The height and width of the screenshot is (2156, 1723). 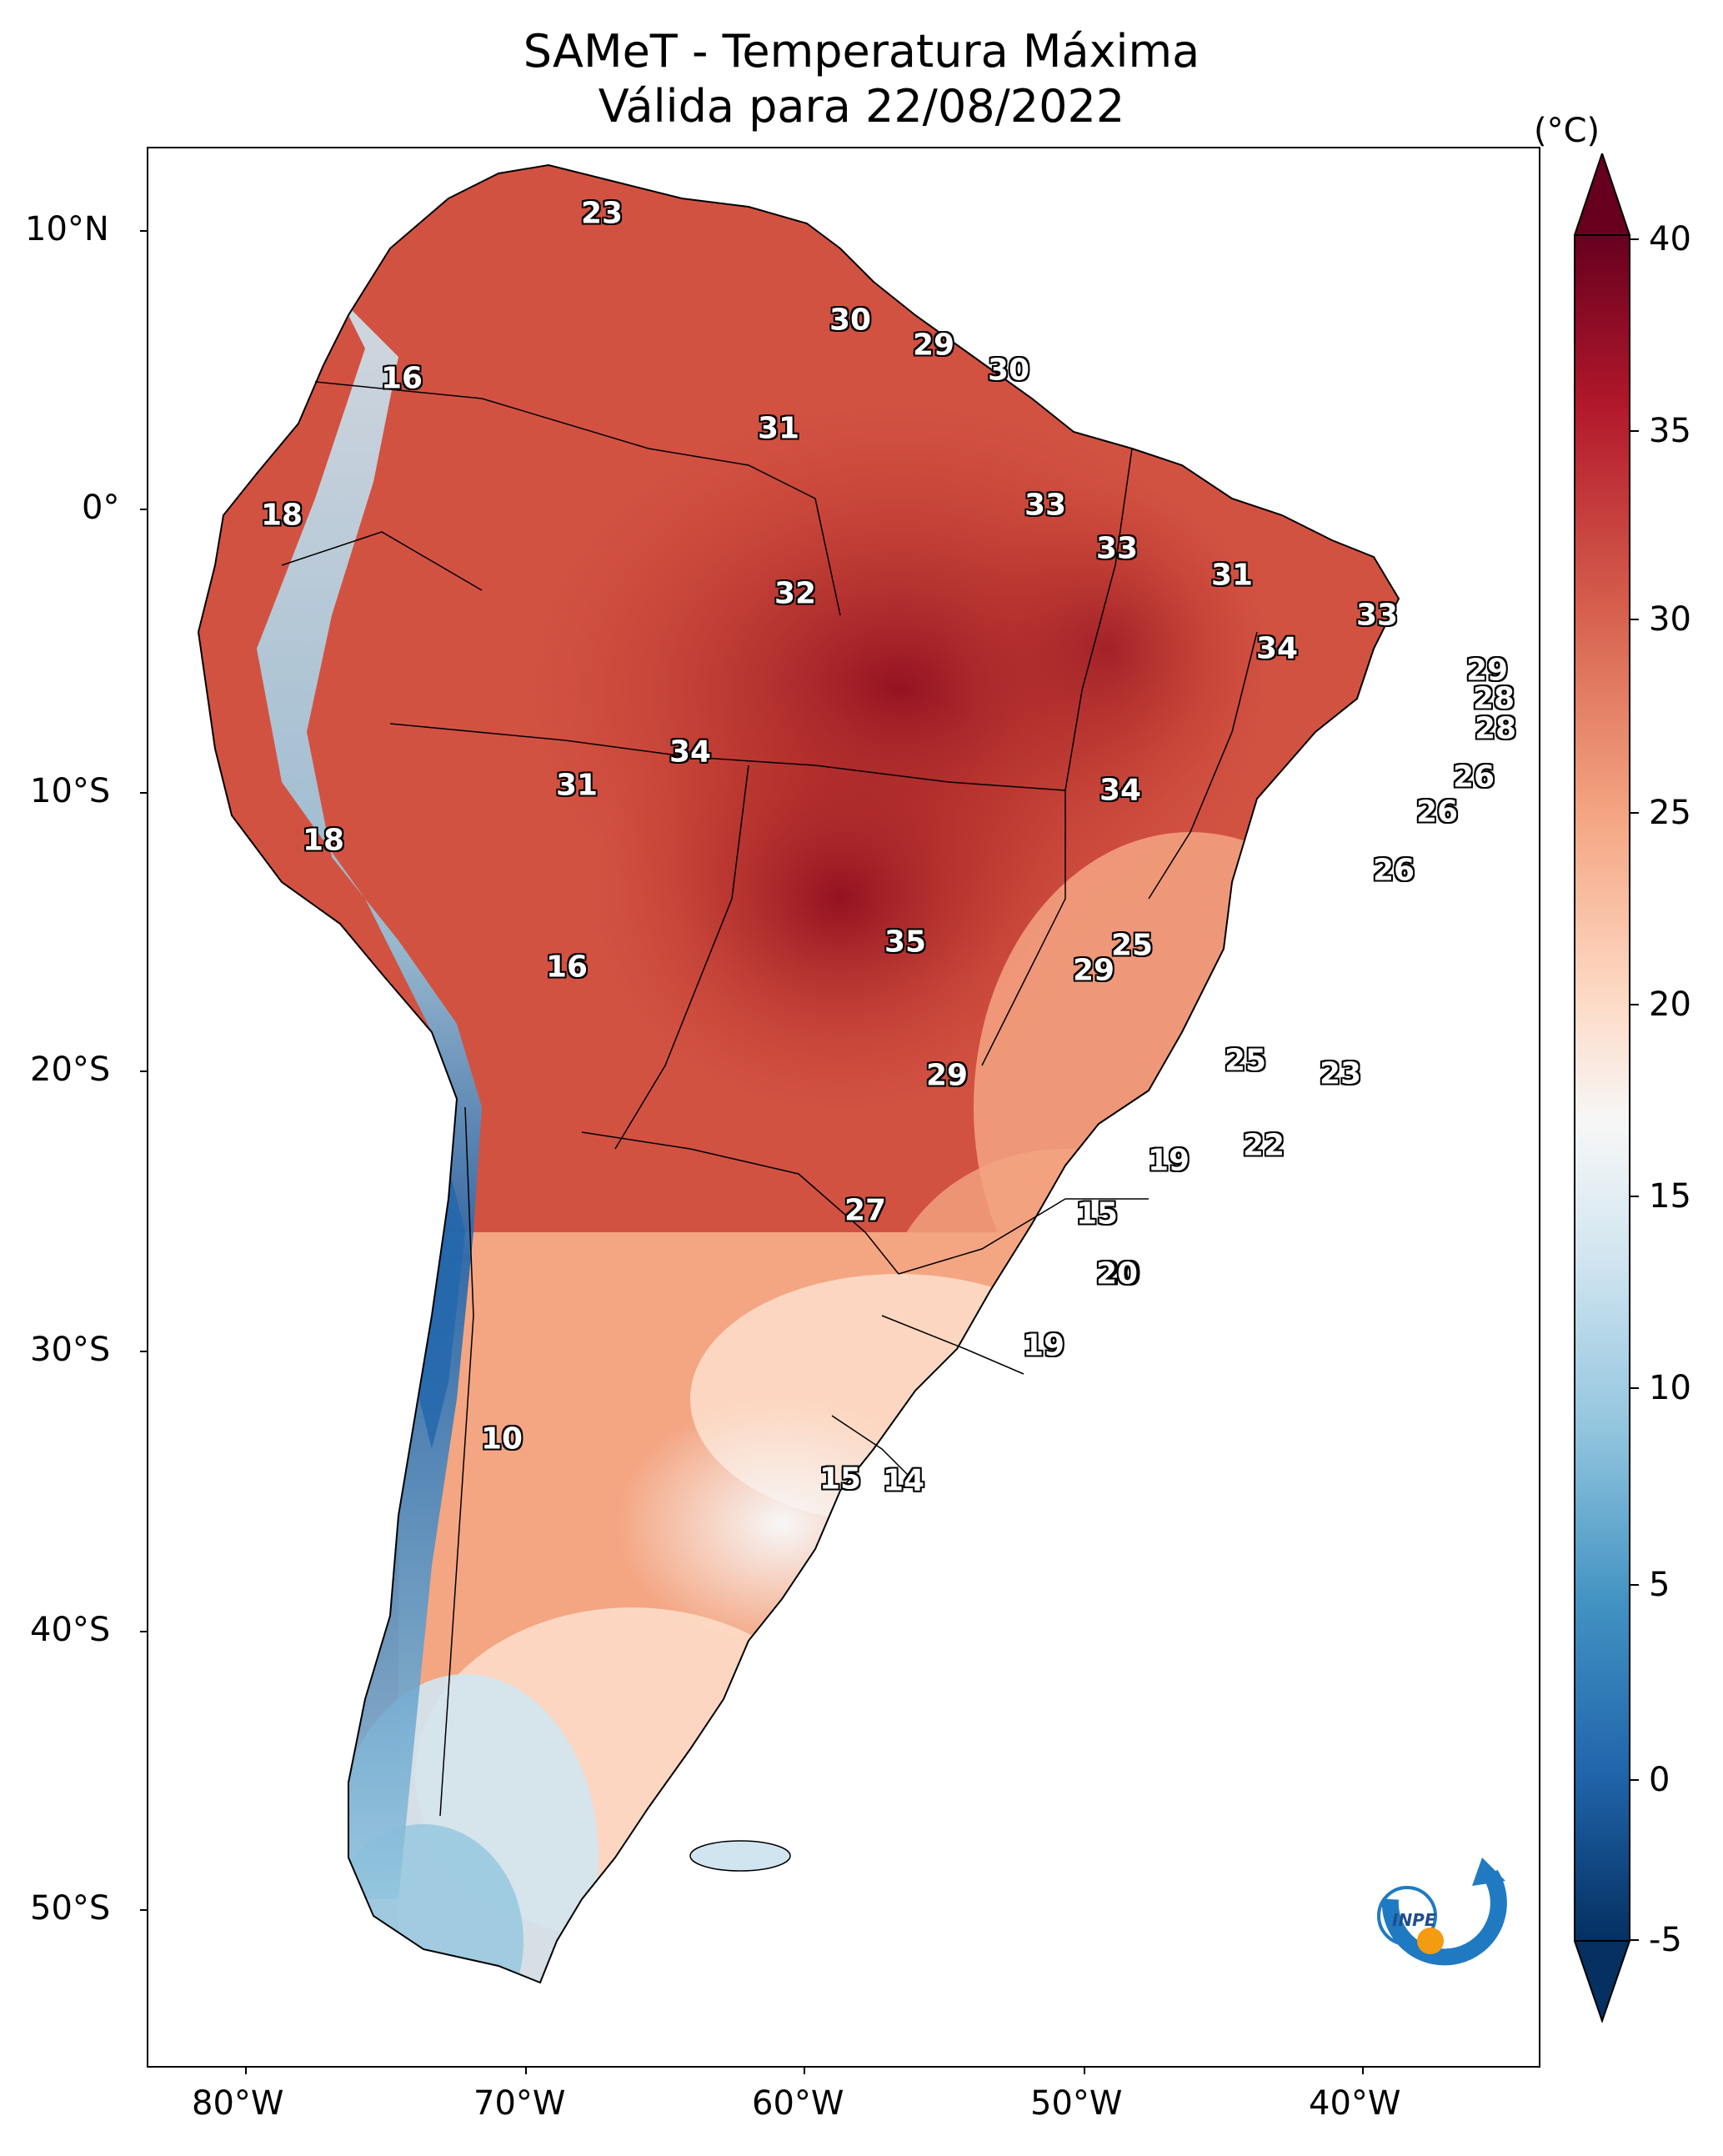 I want to click on lat-tick-label: 10°S, so click(x=70, y=791).